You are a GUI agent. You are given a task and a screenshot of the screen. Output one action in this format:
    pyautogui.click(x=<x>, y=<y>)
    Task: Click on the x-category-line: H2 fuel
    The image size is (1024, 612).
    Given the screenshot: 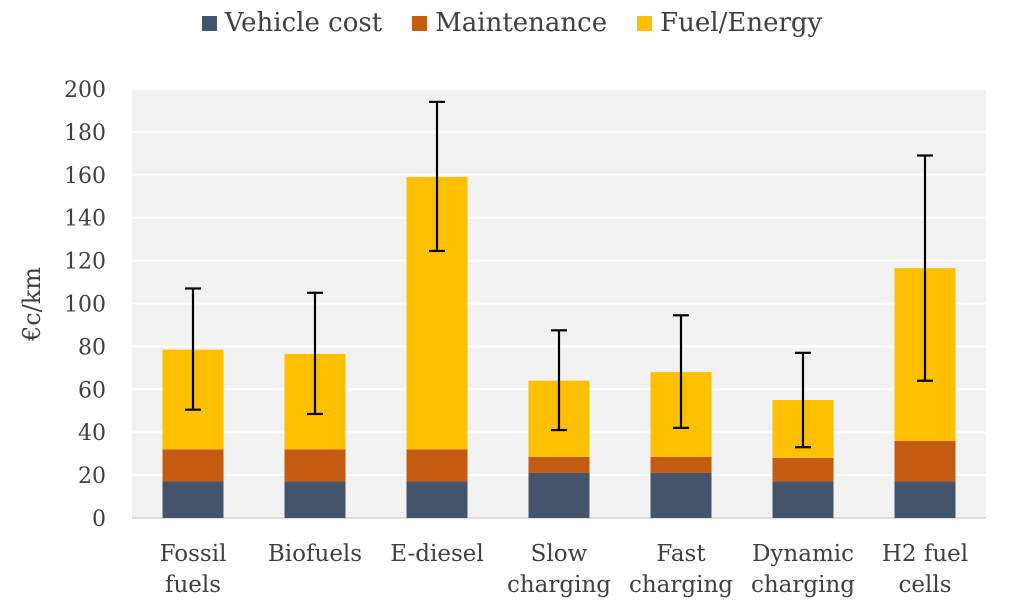 What is the action you would take?
    pyautogui.click(x=925, y=554)
    